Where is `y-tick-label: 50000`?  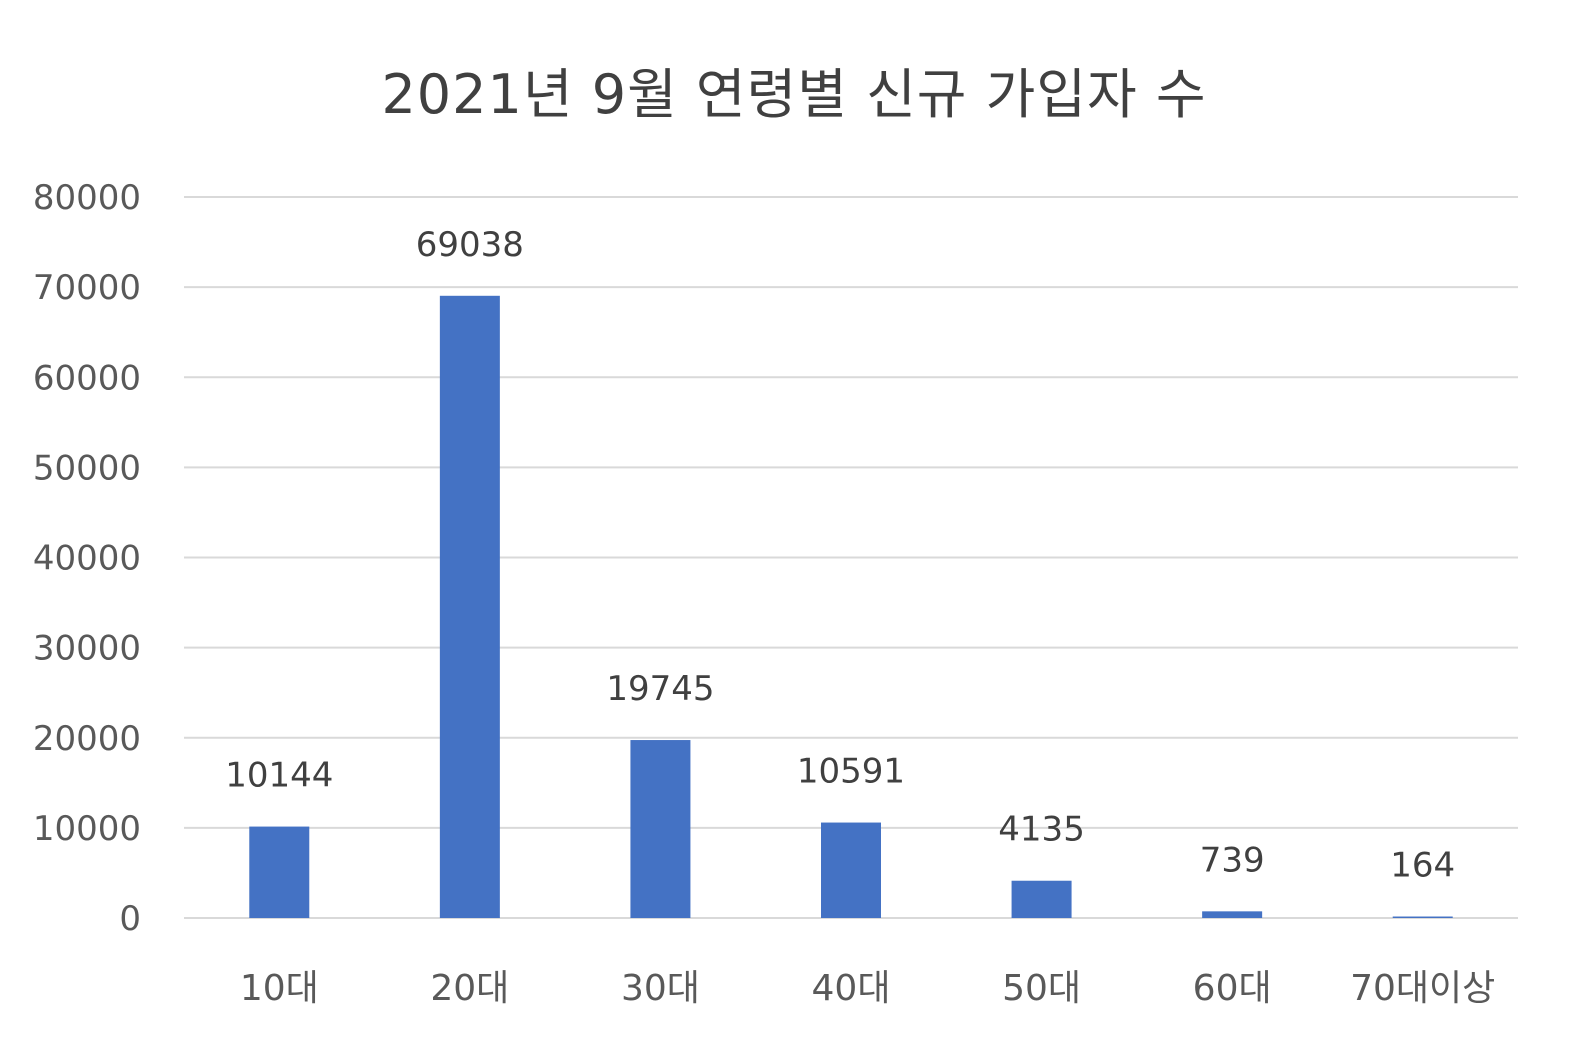
y-tick-label: 50000 is located at coordinates (87, 468).